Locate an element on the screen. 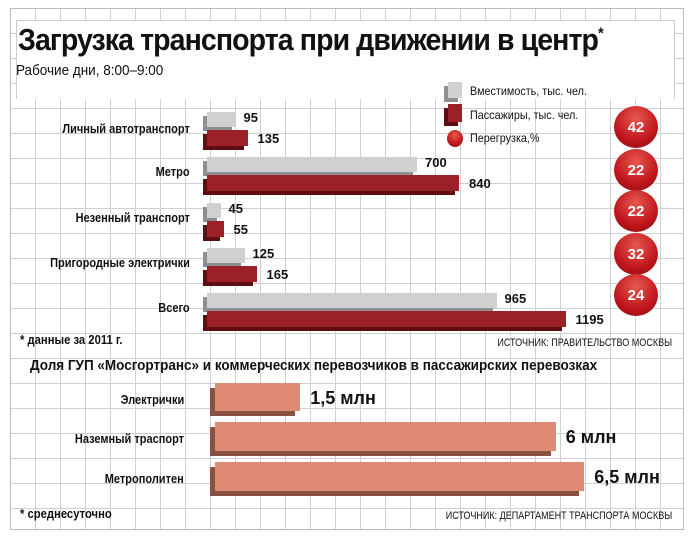  source-2: ИСТОЧНИК: ДЕПАРТАМЕНТ ТРАНСПОРТА МОСКВЫ is located at coordinates (558, 516).